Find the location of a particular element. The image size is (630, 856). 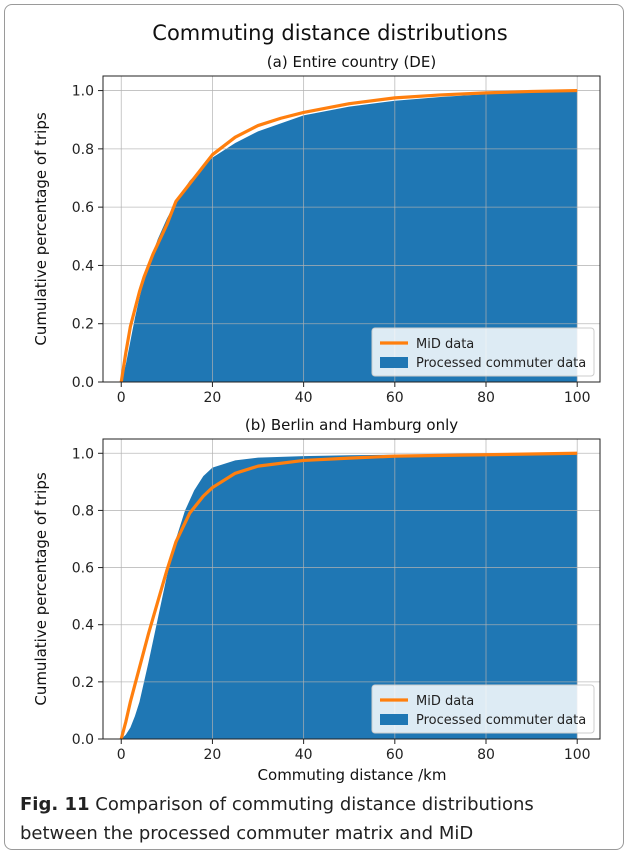

x-axis-label: Commuting distance /km is located at coordinates (352, 775).